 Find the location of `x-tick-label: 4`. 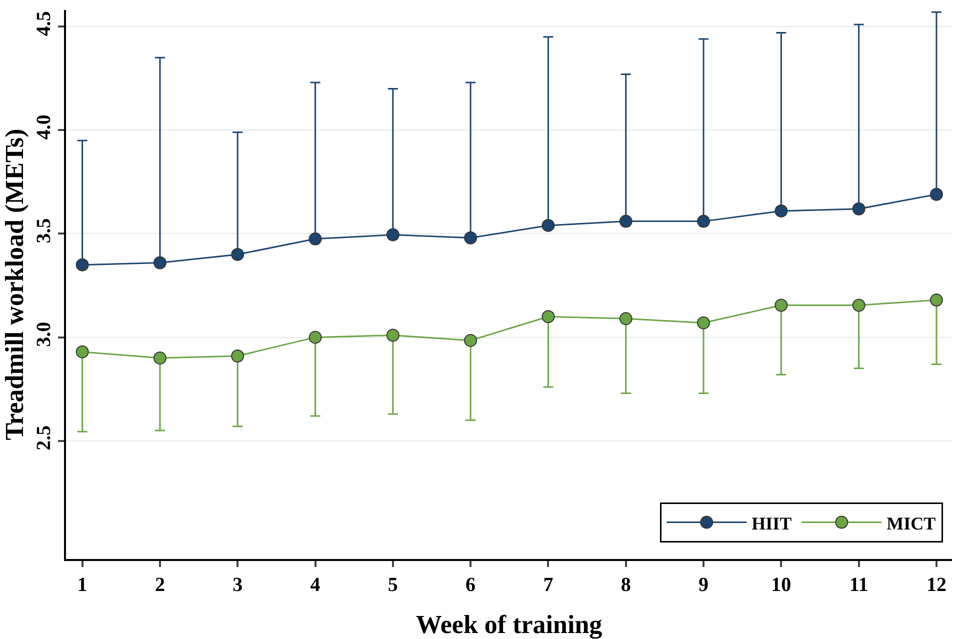

x-tick-label: 4 is located at coordinates (315, 585).